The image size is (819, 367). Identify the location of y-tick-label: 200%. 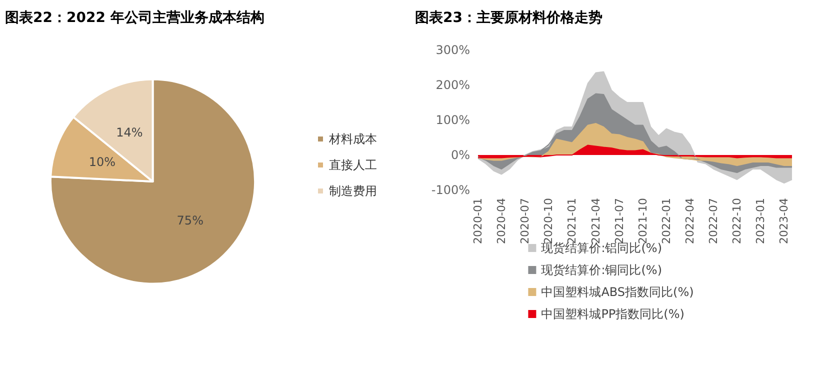
(452, 85).